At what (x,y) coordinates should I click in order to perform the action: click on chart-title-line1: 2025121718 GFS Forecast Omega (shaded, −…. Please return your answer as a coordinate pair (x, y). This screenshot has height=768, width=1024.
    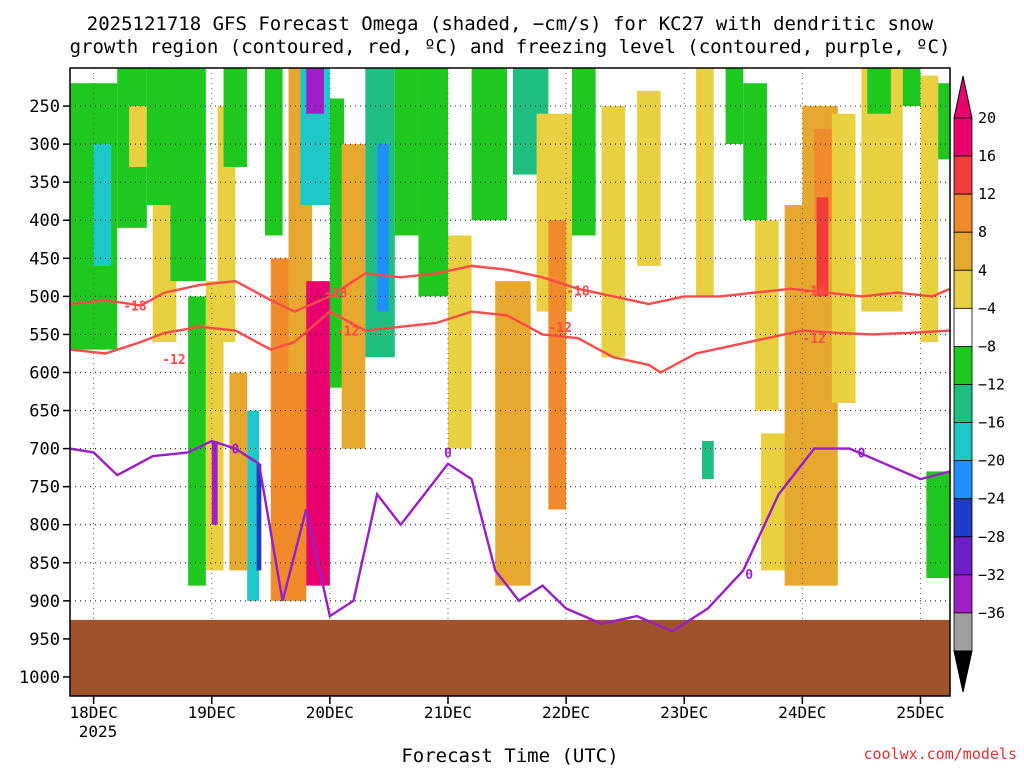
    Looking at the image, I should click on (510, 24).